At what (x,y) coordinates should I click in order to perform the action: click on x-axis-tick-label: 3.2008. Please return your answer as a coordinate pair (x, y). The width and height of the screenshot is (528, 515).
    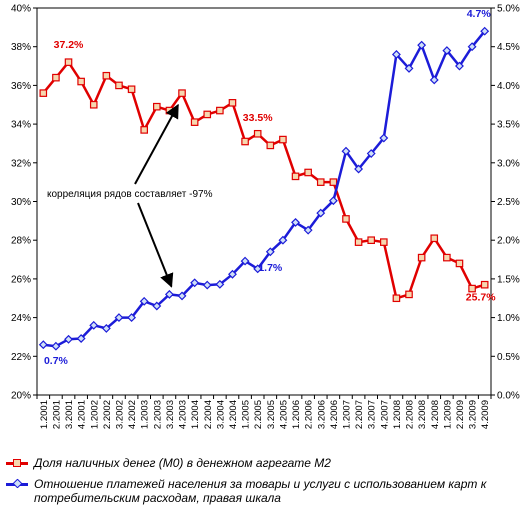
    Looking at the image, I should click on (422, 414).